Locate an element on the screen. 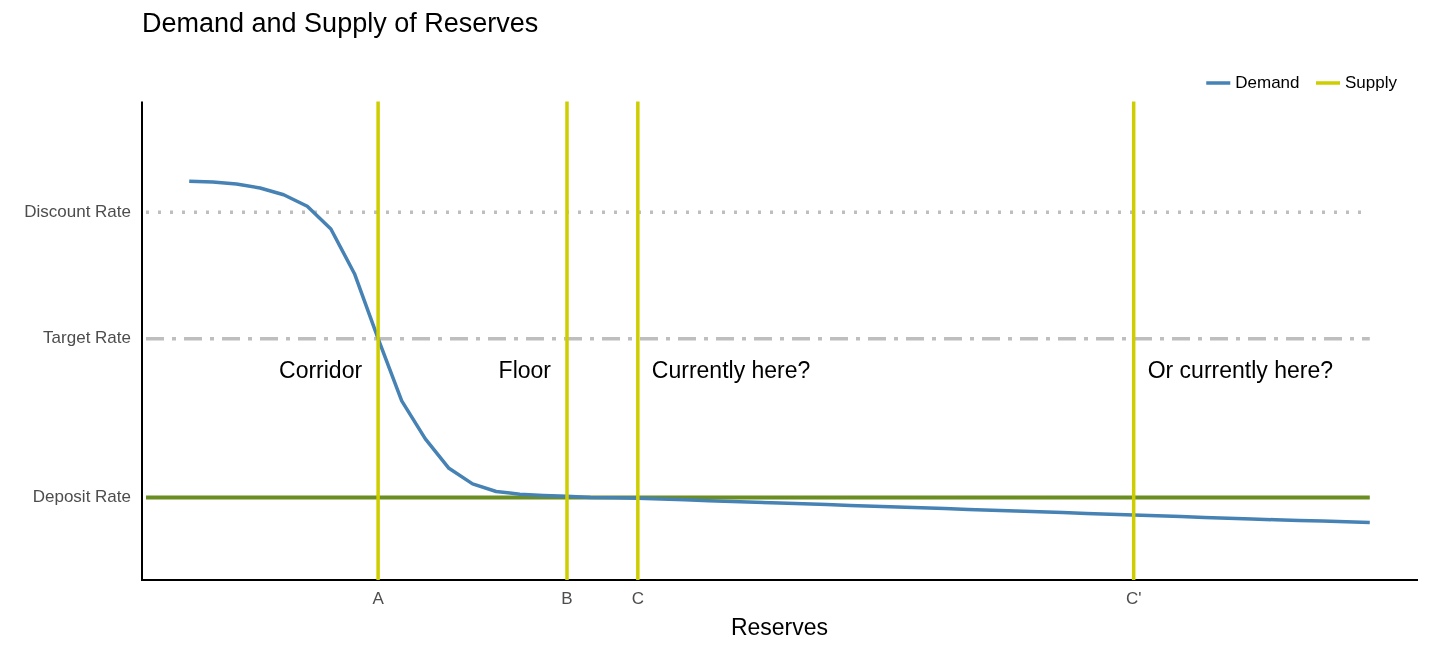  ref-line-label: Discount Rate is located at coordinates (77, 211).